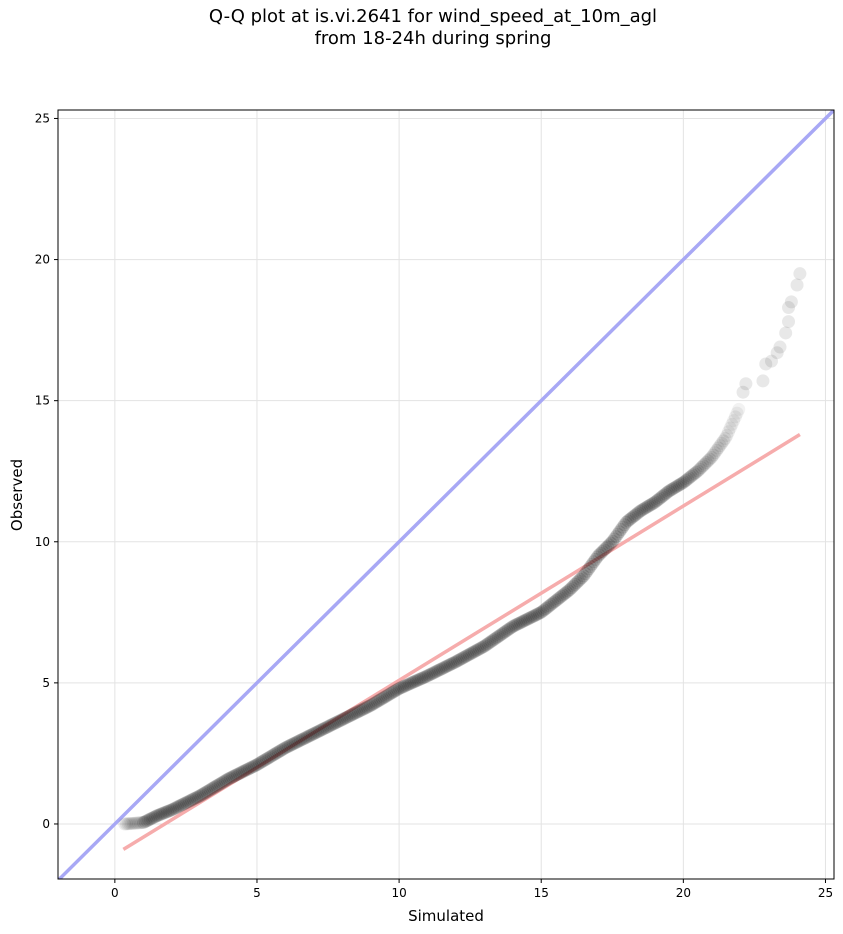  Describe the element at coordinates (446, 916) in the screenshot. I see `x-axis-label: Simulated` at that location.